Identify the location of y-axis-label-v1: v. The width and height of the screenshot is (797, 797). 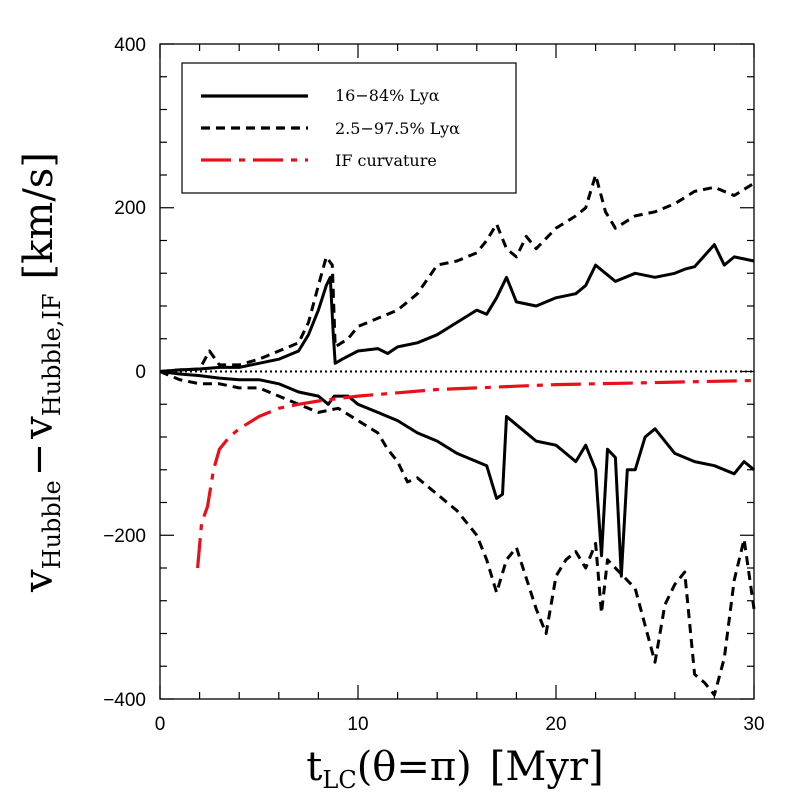
(39, 581).